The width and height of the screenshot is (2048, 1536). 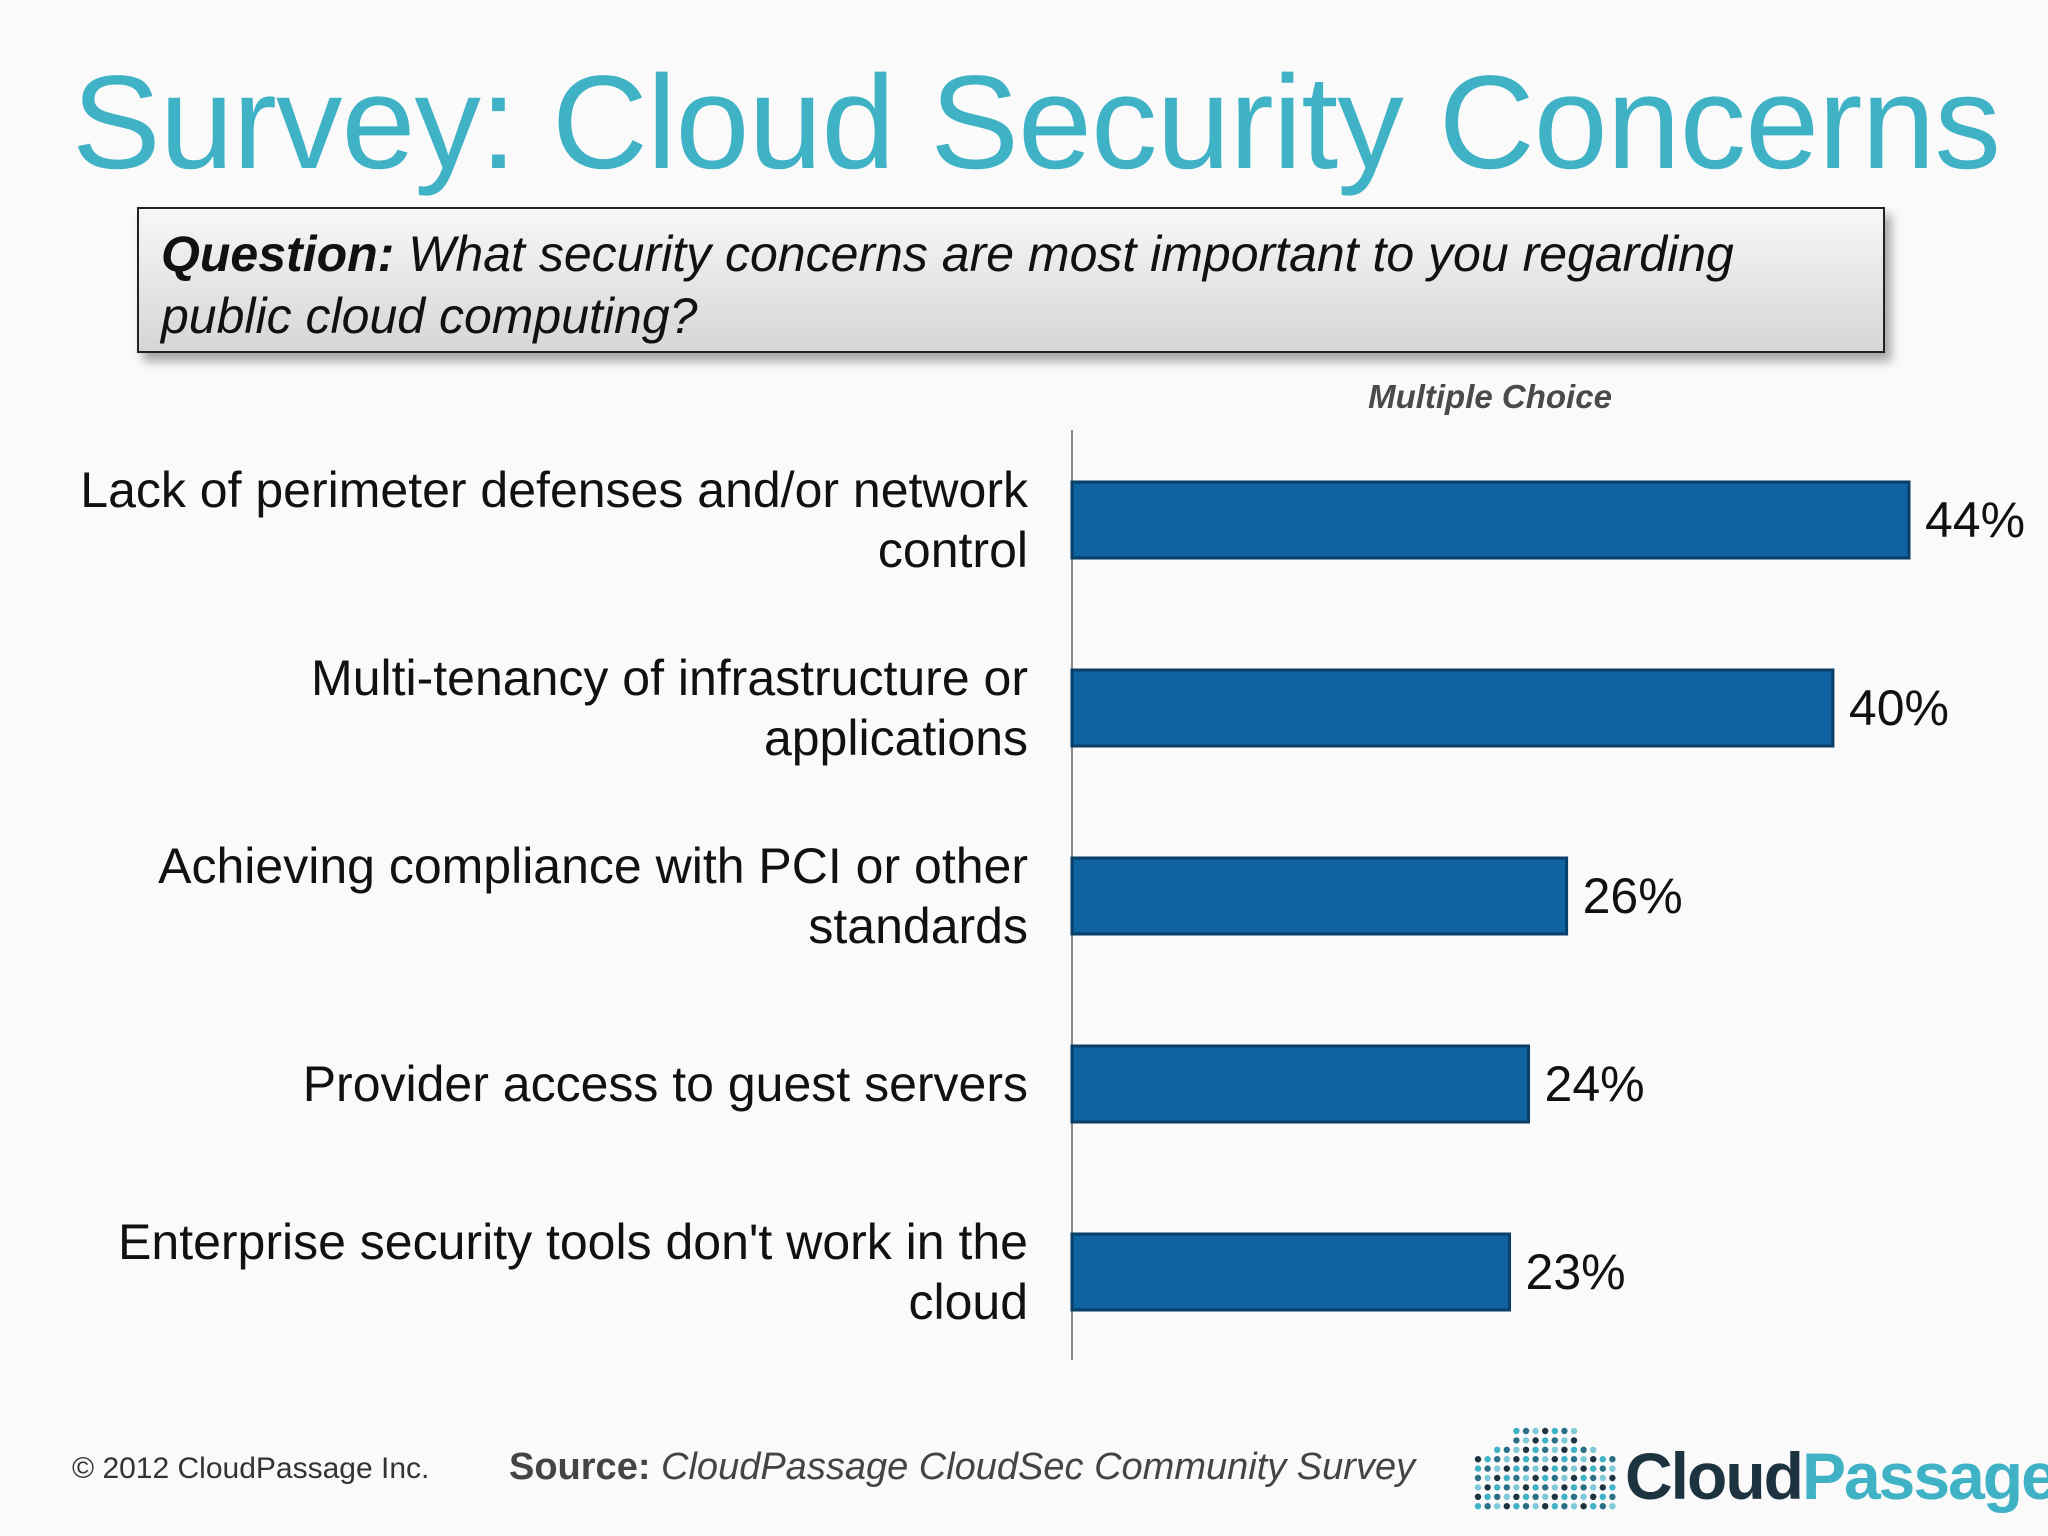 What do you see at coordinates (1036, 123) in the screenshot?
I see `slide-title: Survey: Cloud Security Concerns` at bounding box center [1036, 123].